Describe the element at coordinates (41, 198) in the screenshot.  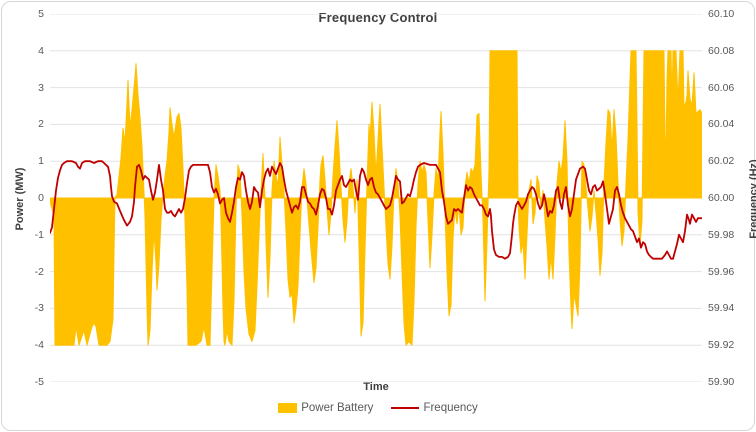
I see `left-axis-tick: 0` at that location.